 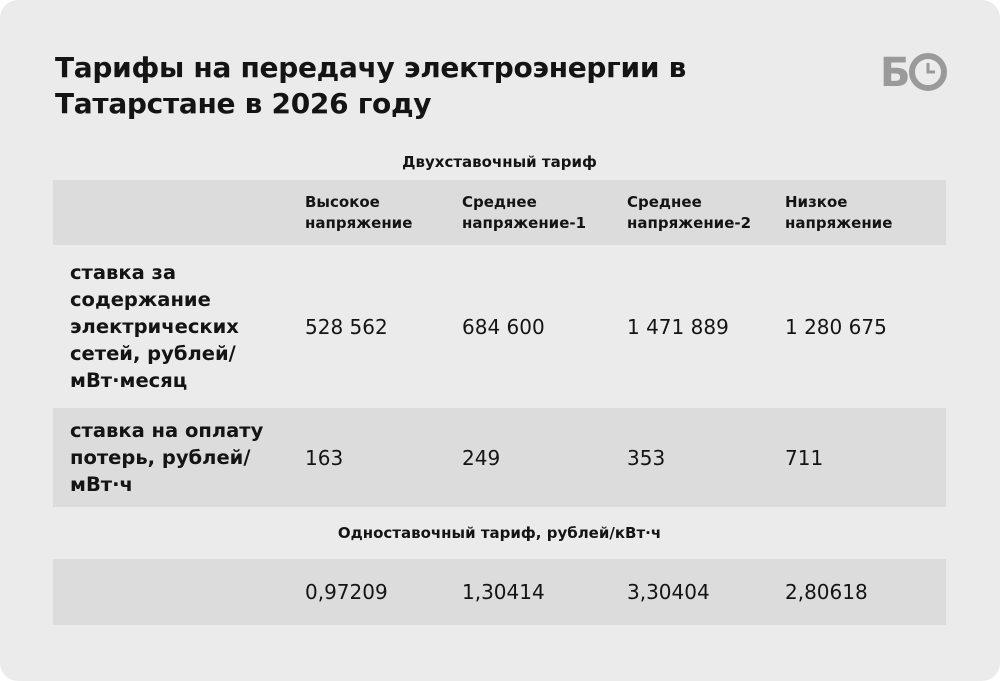 What do you see at coordinates (668, 592) in the screenshot?
I see `cell: 3,30404` at bounding box center [668, 592].